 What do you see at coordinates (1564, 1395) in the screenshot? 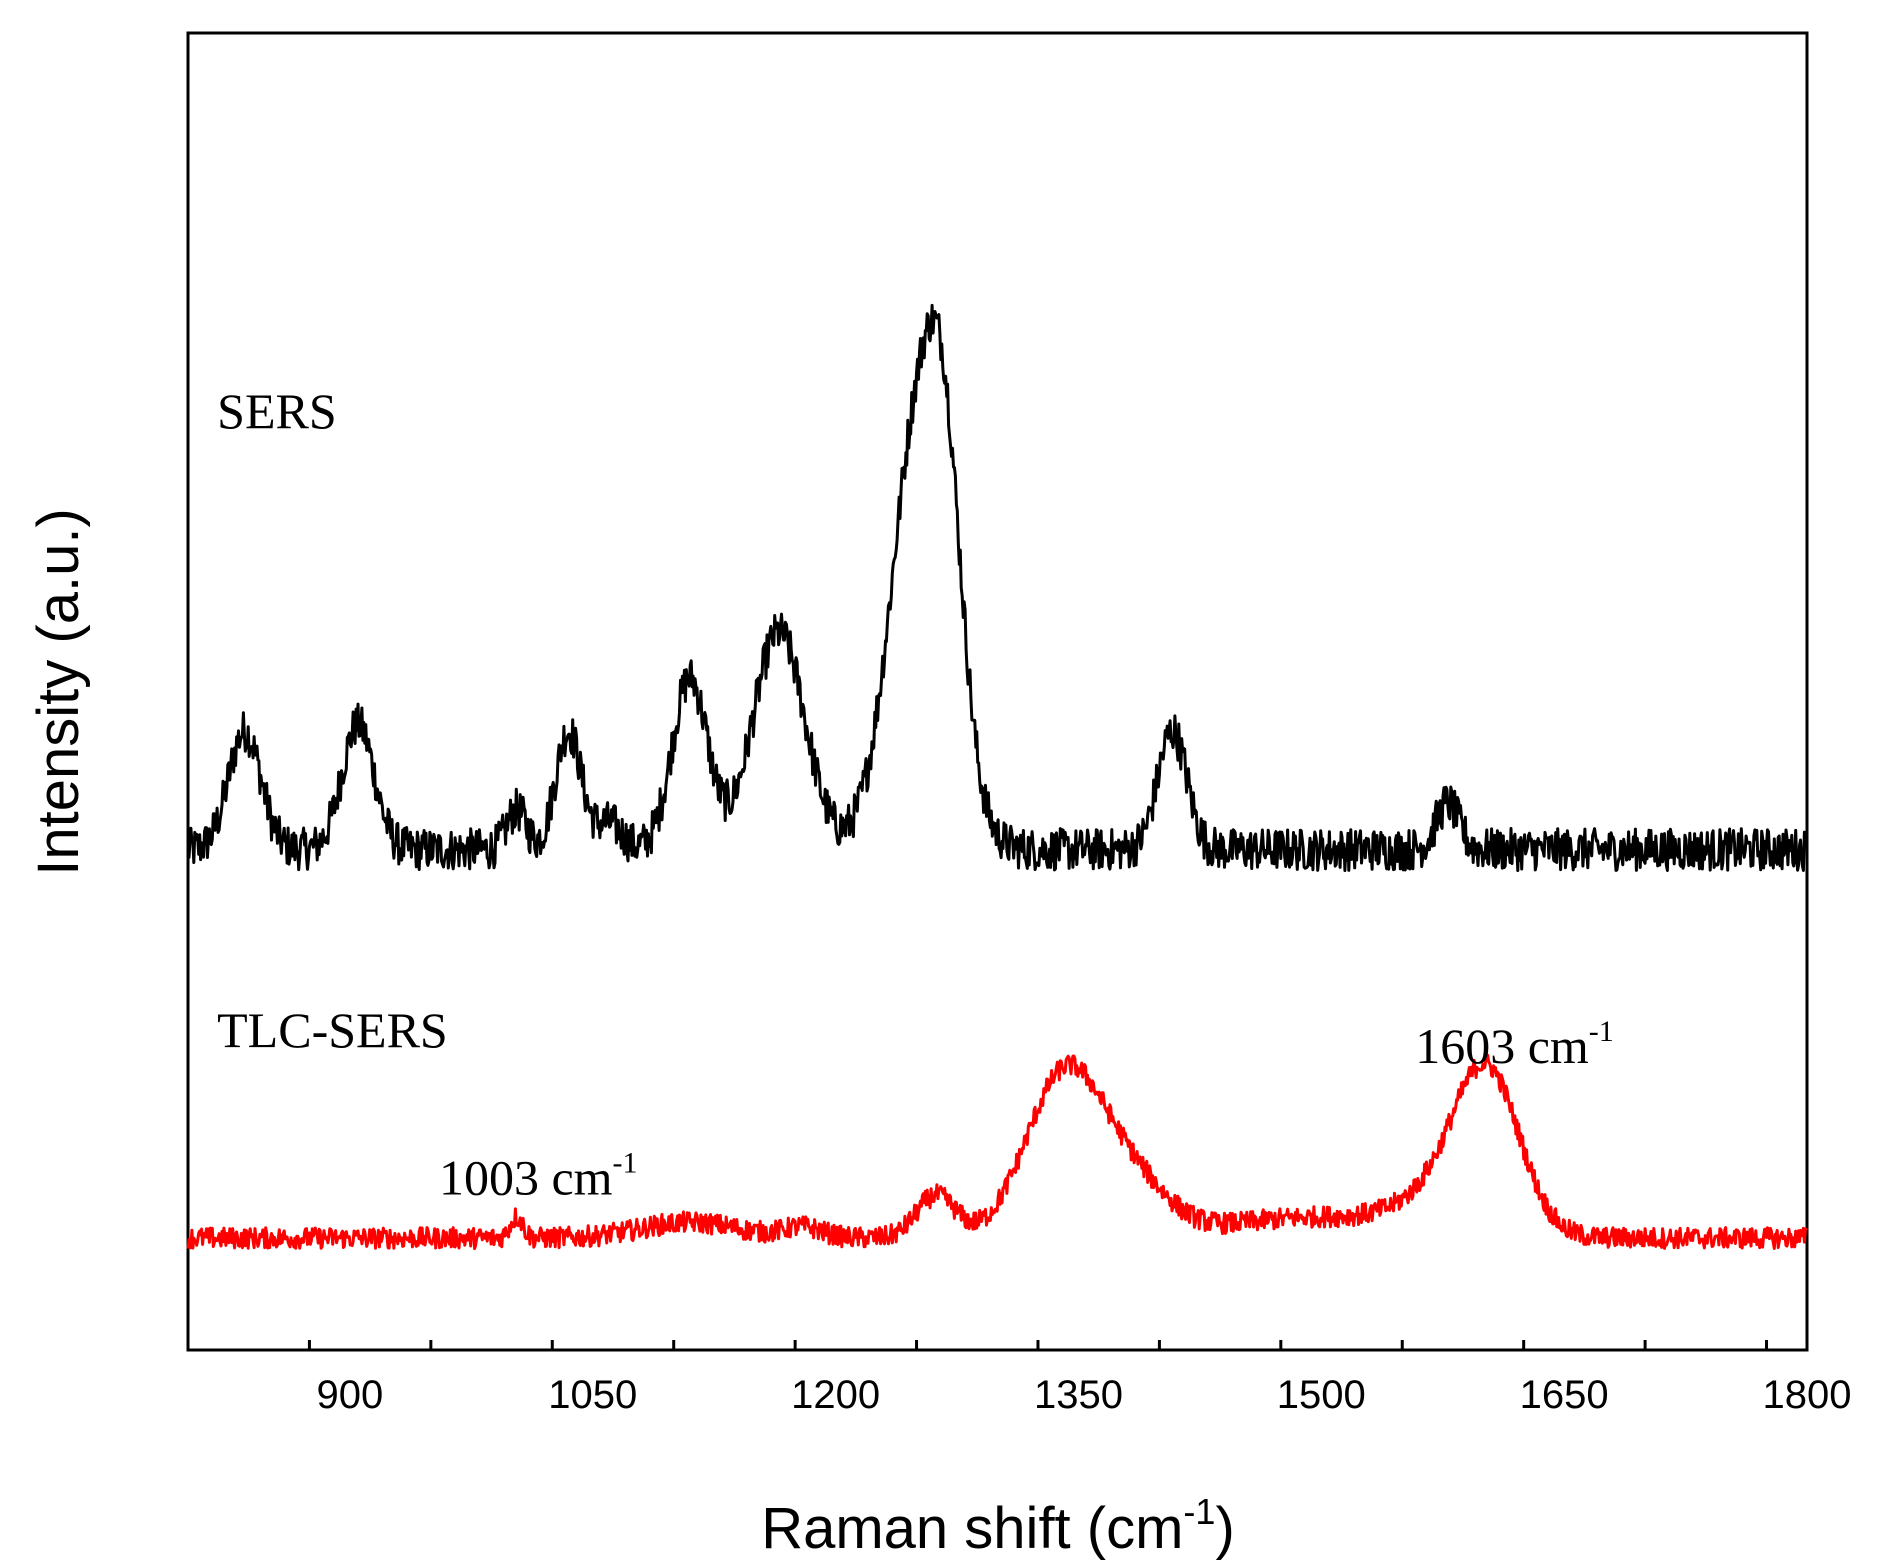
I see `x-tick-label: 1650` at bounding box center [1564, 1395].